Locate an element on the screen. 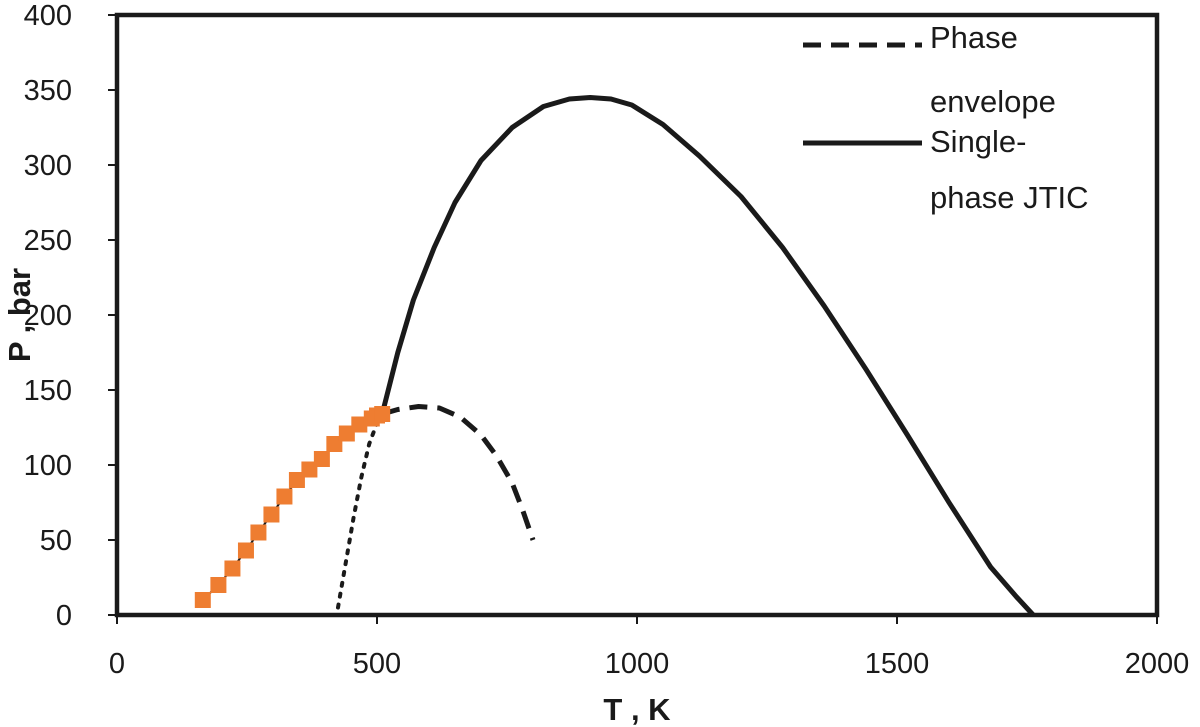 Image resolution: width=1200 pixels, height=727 pixels. y-tick-label: 350 is located at coordinates (48, 91).